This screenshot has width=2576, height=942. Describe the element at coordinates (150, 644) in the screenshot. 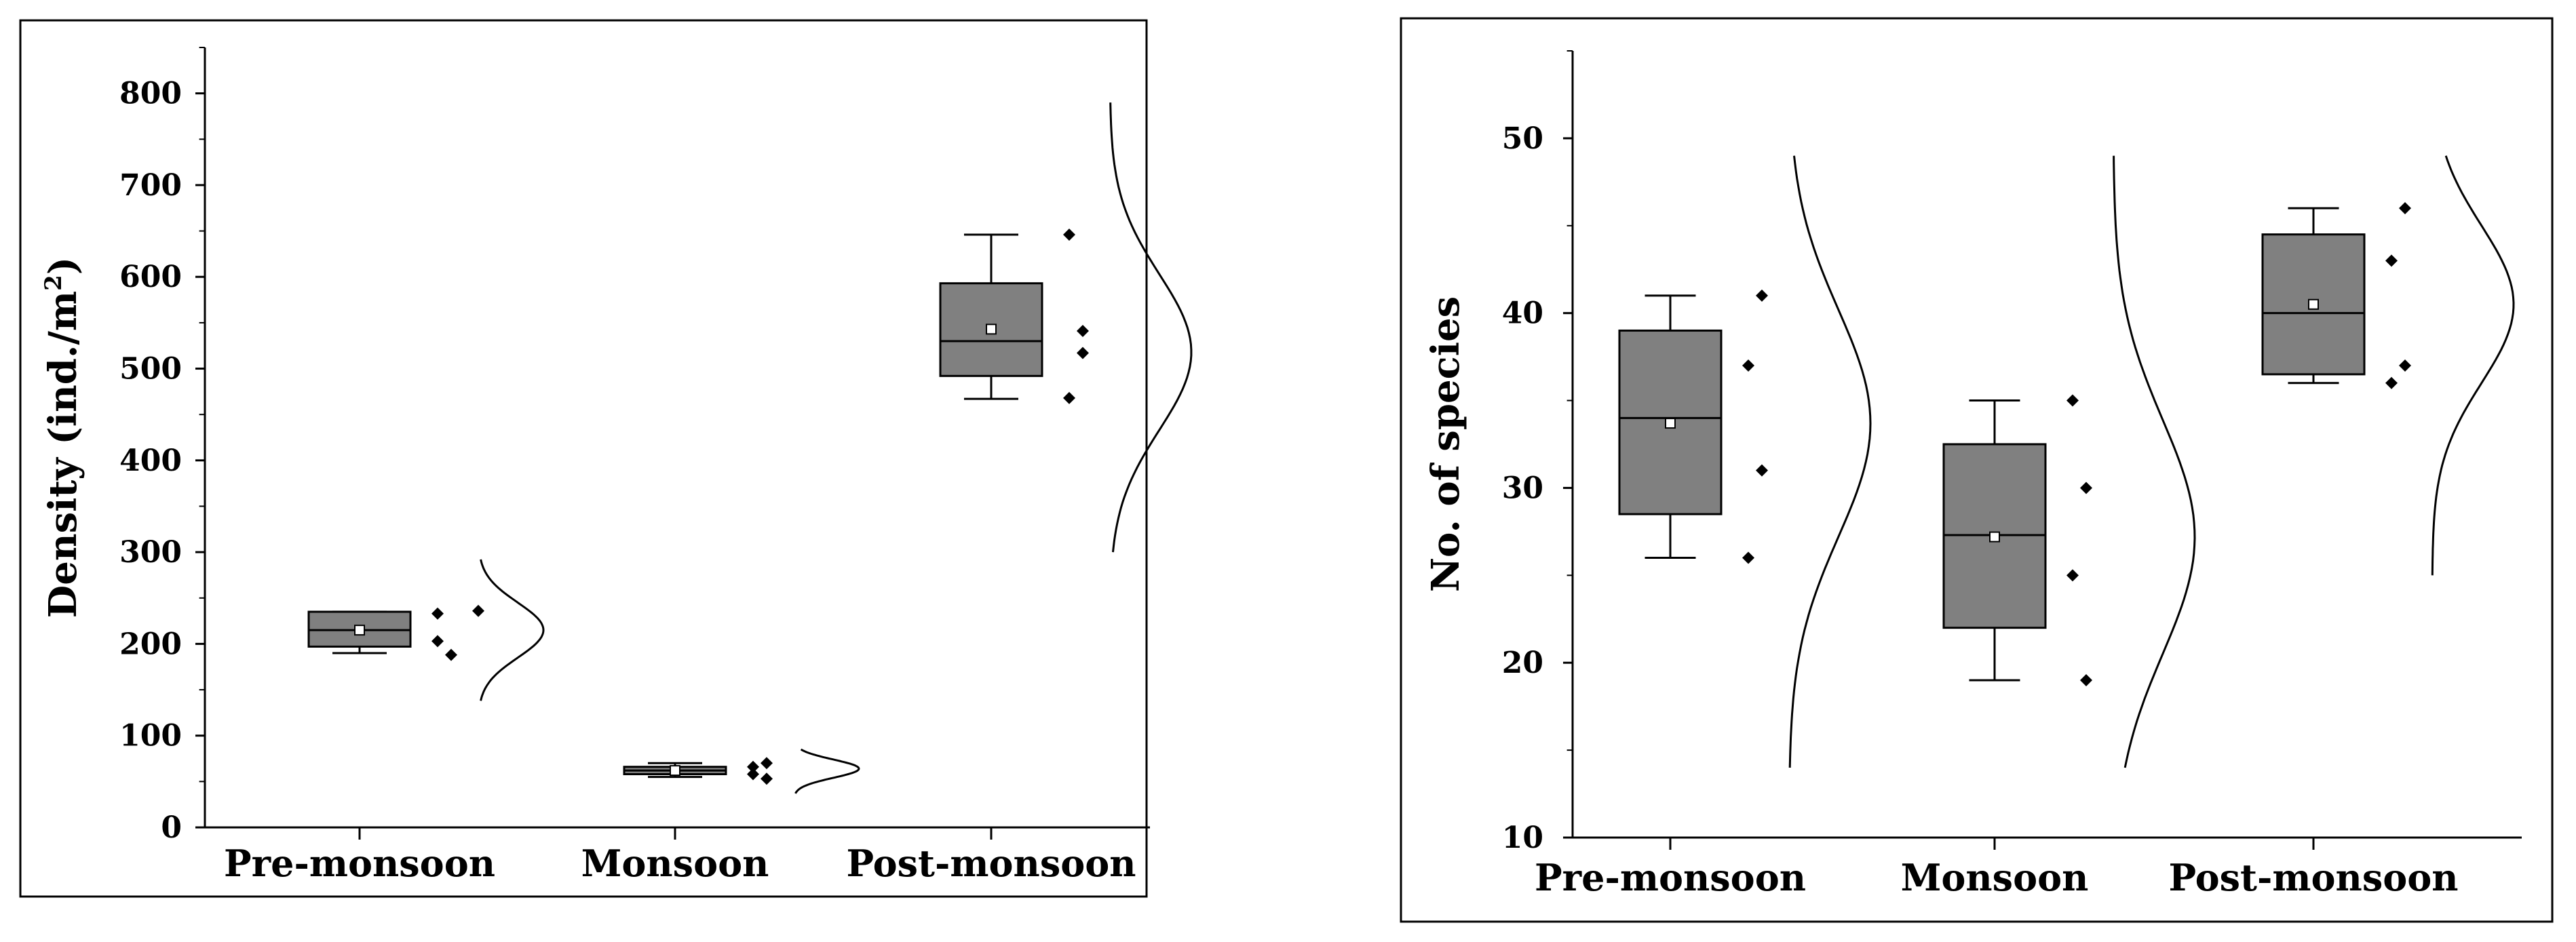

I see `y-tick-label: 200` at that location.